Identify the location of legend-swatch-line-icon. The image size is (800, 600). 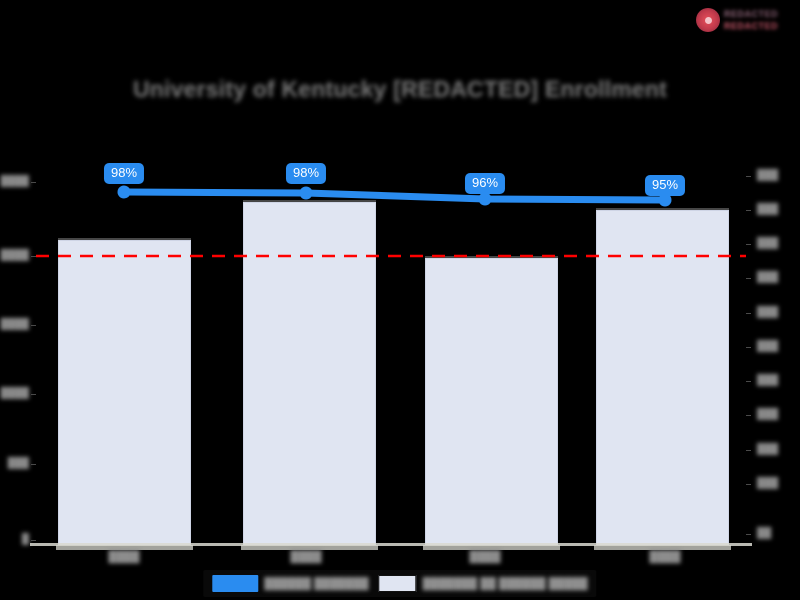
(235, 583).